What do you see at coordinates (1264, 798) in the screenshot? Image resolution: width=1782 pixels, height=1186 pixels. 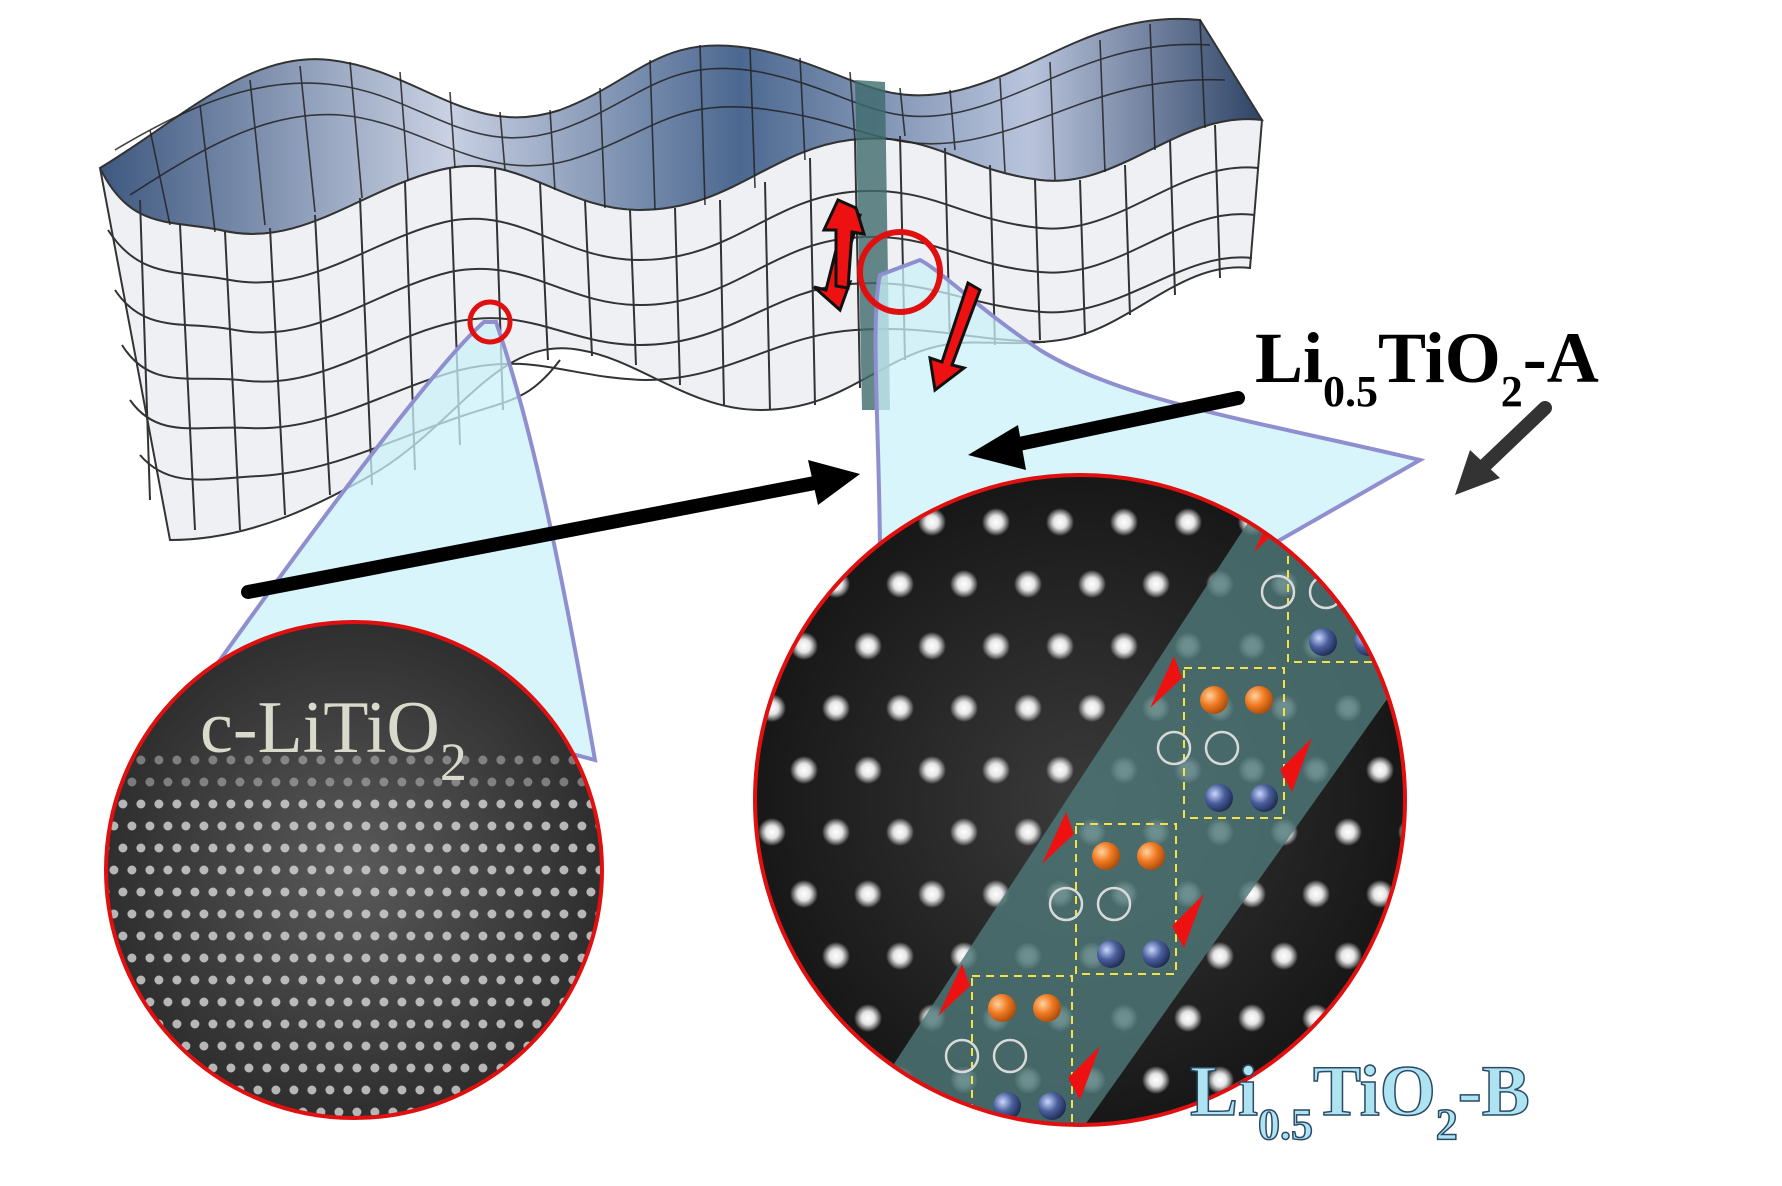 I see `blue-atom-icon` at bounding box center [1264, 798].